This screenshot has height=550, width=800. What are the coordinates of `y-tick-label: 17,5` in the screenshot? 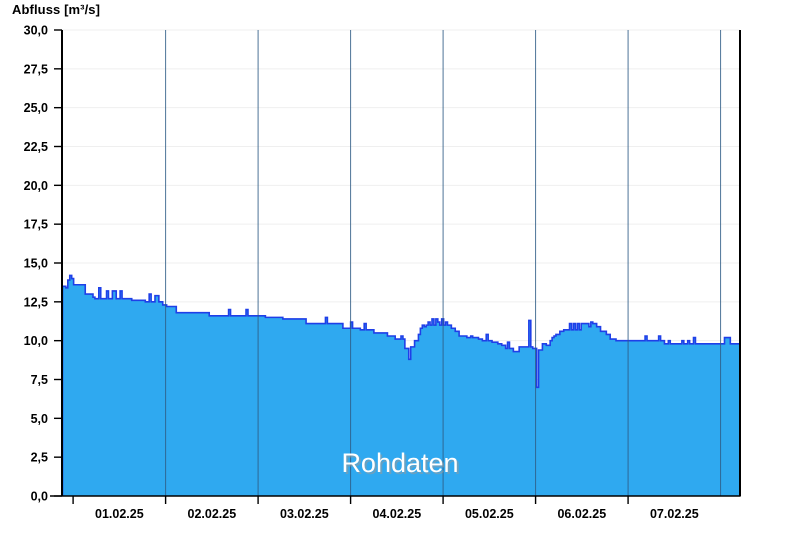 It's located at (36, 225).